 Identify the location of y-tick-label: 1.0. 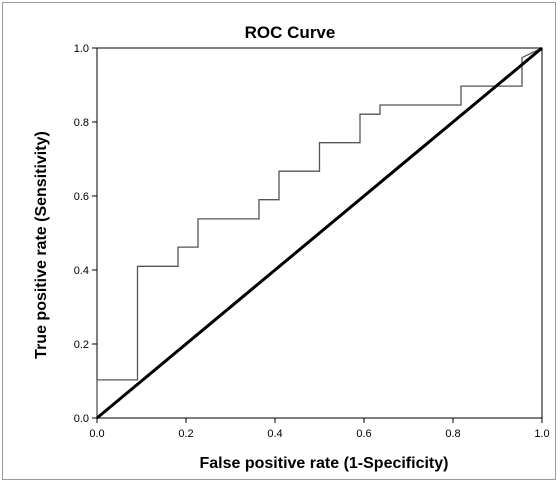
(81, 49).